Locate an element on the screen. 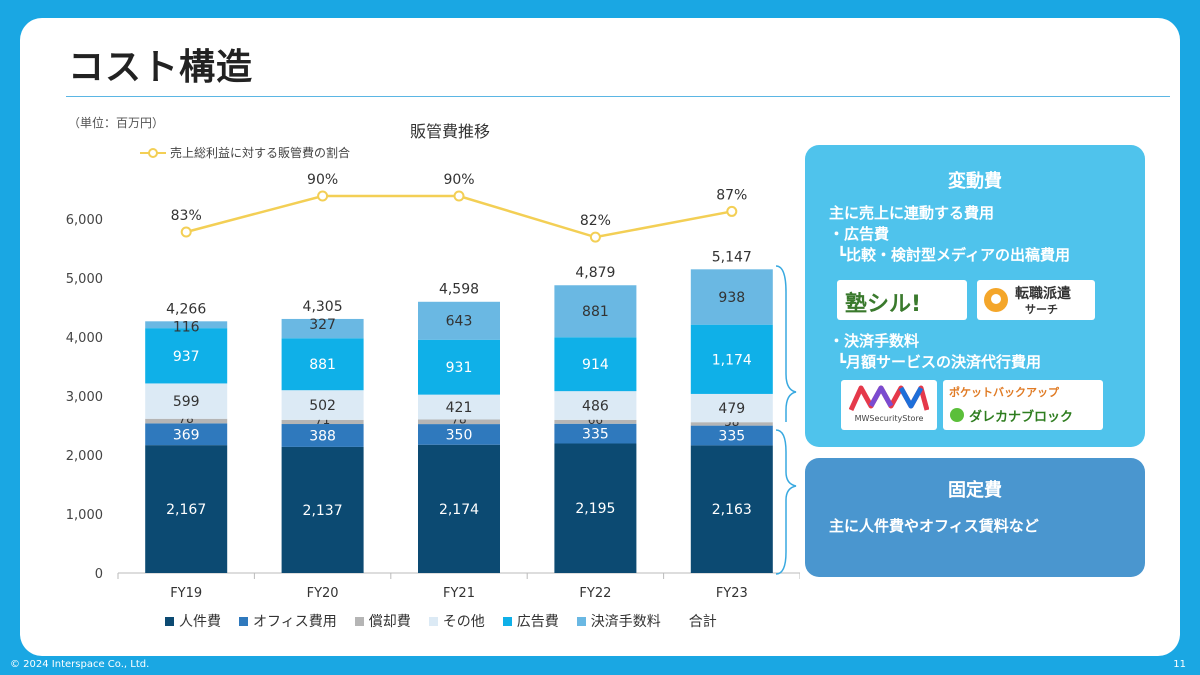 Image resolution: width=1200 pixels, height=675 pixels. ratio-label: 83% is located at coordinates (186, 216).